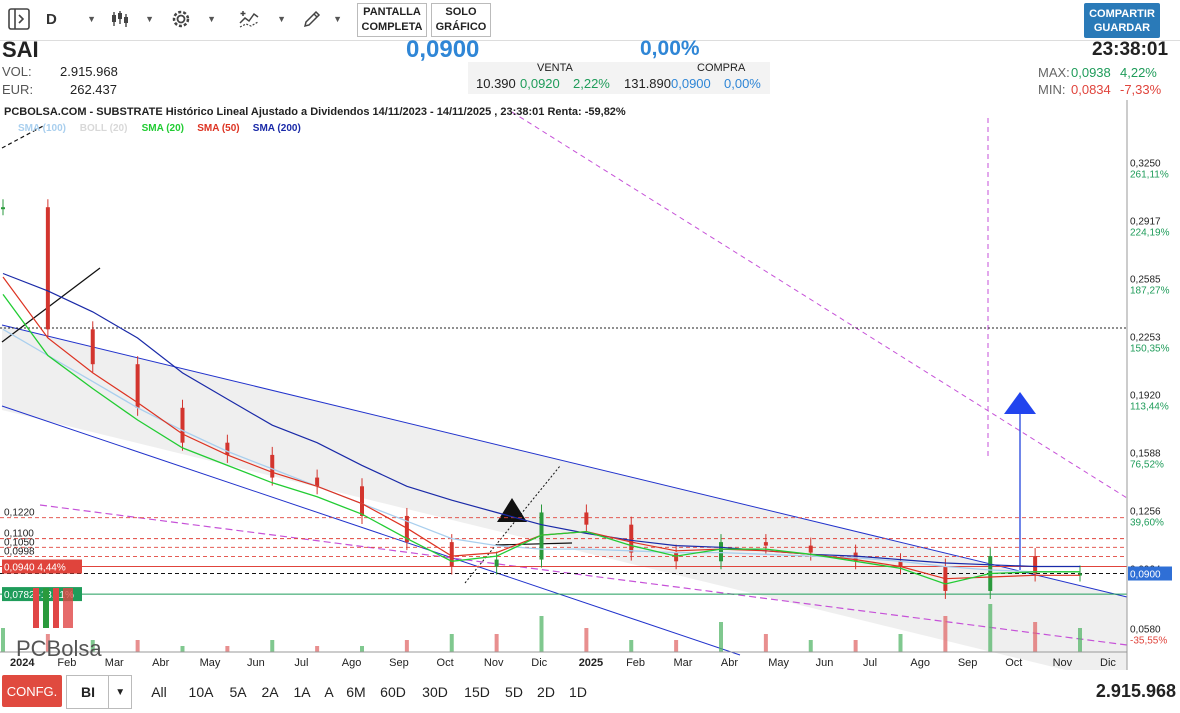 This screenshot has width=1180, height=713. I want to click on range-button-1a: 1A, so click(302, 692).